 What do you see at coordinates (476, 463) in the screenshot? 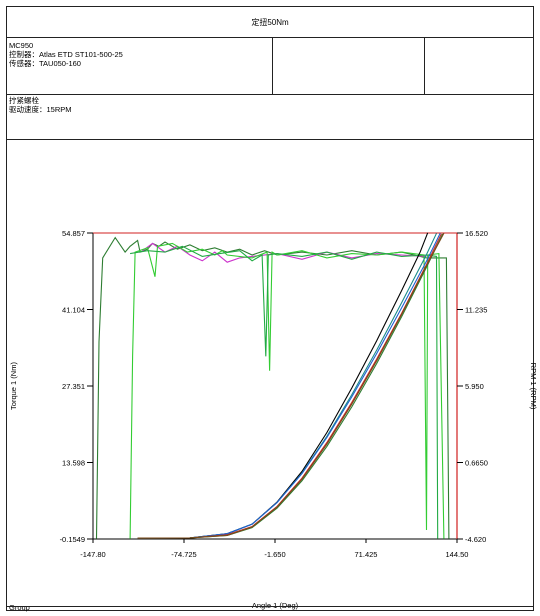
I see `y2-tick-label: 0.6650` at bounding box center [476, 463].